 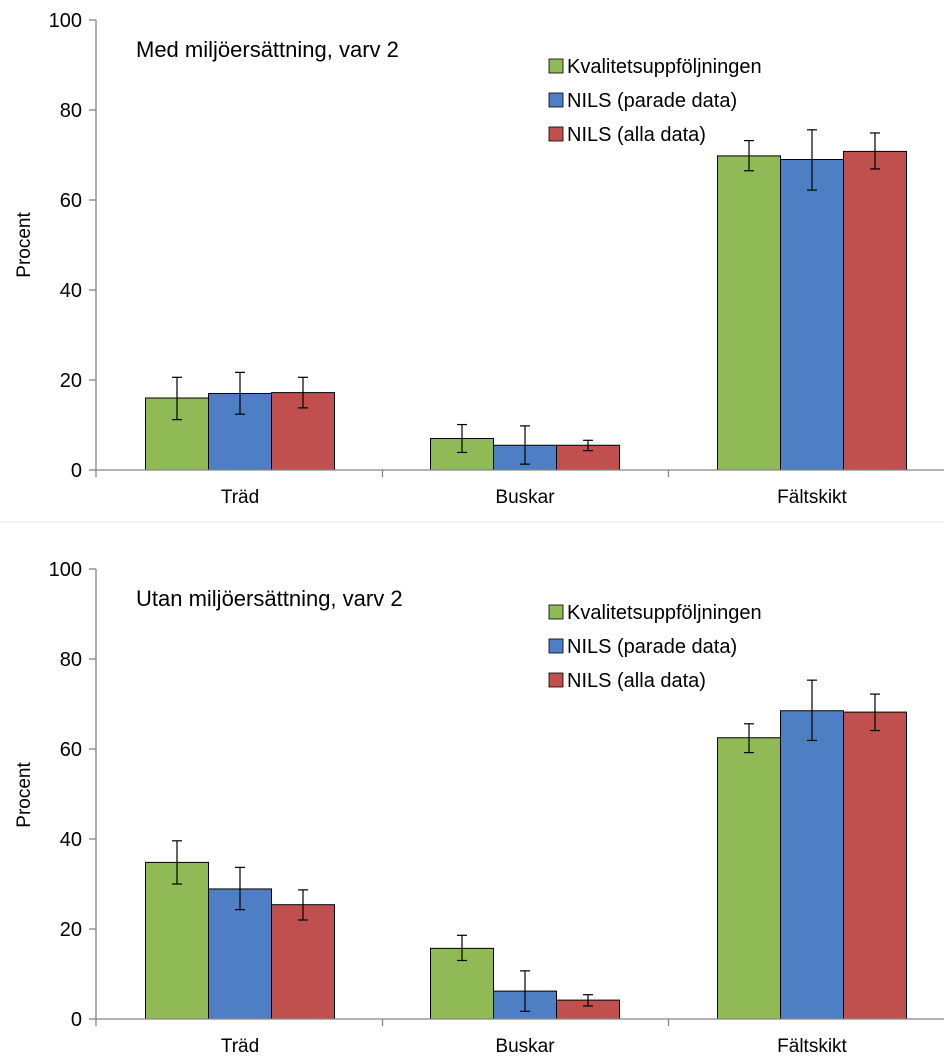 What do you see at coordinates (269, 598) in the screenshot?
I see `chart-title: Utan miljöersättning, varv 2` at bounding box center [269, 598].